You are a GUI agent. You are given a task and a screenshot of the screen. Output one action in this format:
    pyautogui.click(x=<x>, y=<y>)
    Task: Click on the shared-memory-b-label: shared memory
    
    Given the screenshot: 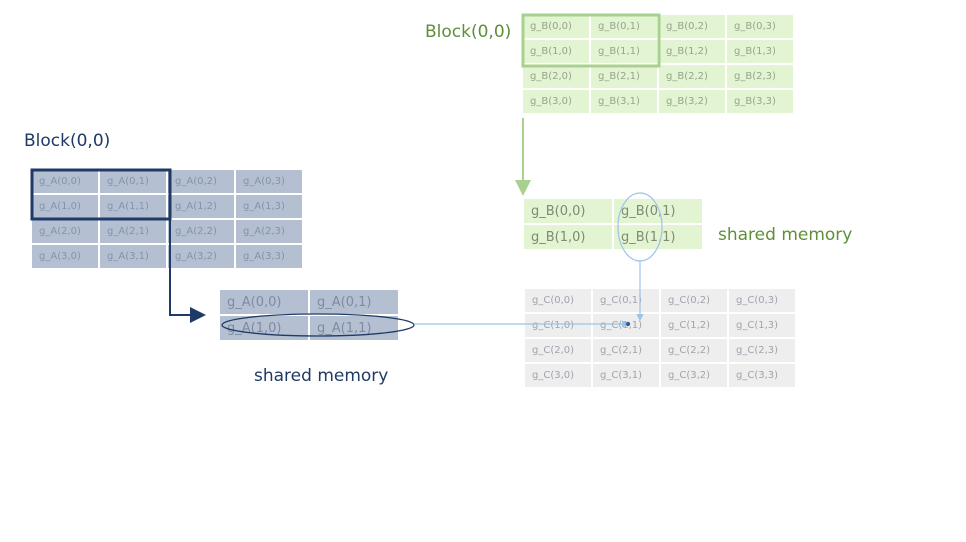 What is the action you would take?
    pyautogui.click(x=785, y=235)
    